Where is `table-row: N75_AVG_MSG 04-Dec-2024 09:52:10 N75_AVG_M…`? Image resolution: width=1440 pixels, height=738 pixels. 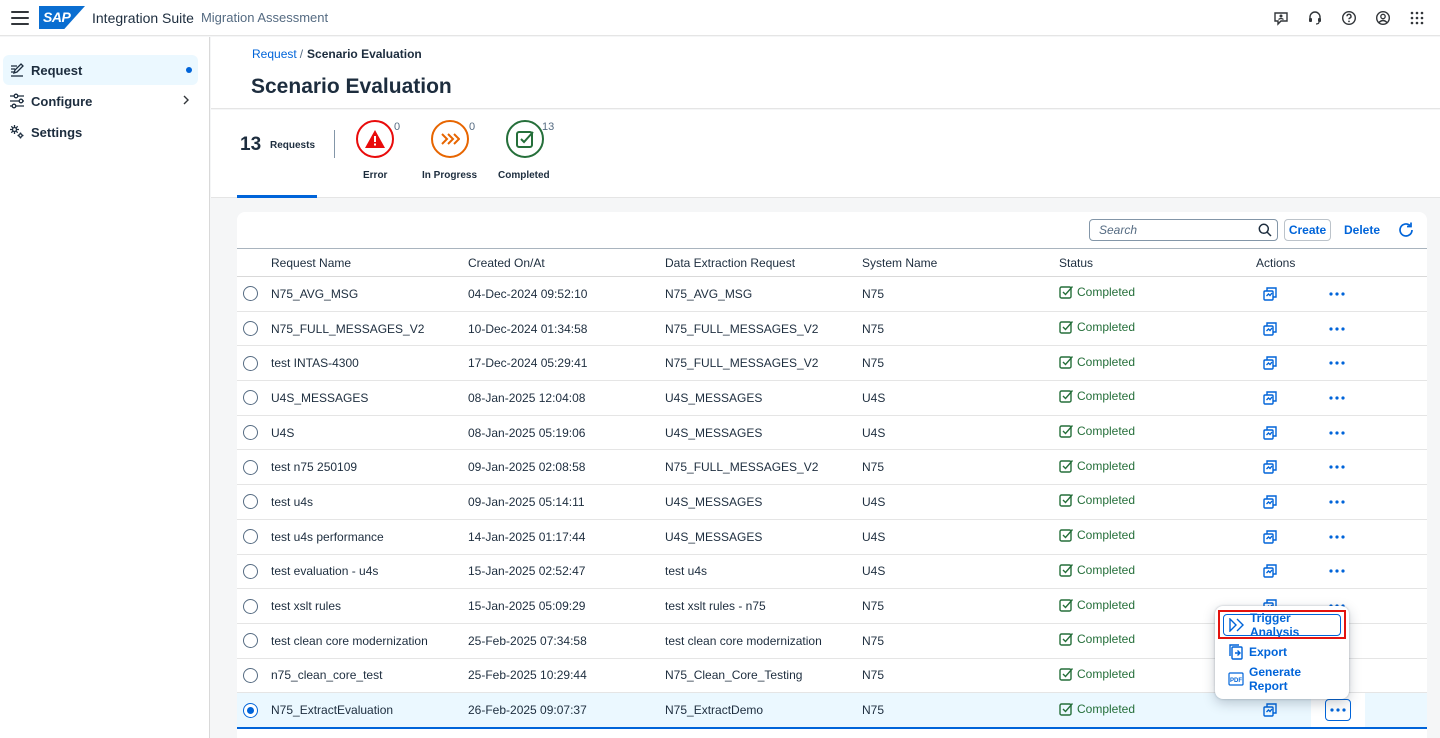
table-row: N75_AVG_MSG 04-Dec-2024 09:52:10 N75_AVG_M… is located at coordinates (832, 294).